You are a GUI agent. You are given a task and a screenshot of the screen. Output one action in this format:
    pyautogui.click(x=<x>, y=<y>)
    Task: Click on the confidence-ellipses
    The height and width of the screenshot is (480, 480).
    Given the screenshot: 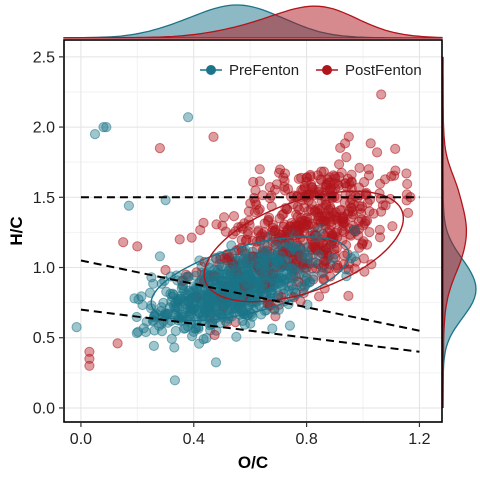 What is the action you would take?
    pyautogui.click(x=277, y=256)
    